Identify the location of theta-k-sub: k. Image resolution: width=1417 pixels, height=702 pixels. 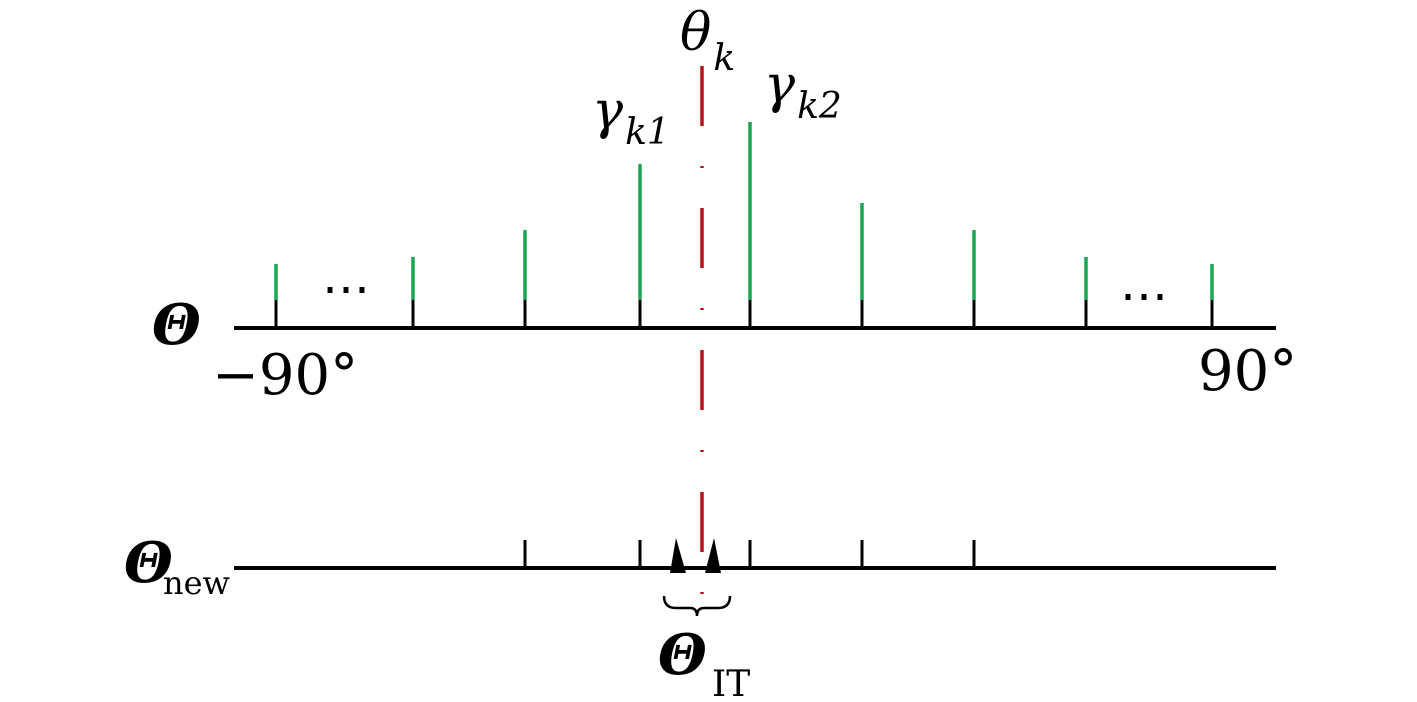
(724, 58).